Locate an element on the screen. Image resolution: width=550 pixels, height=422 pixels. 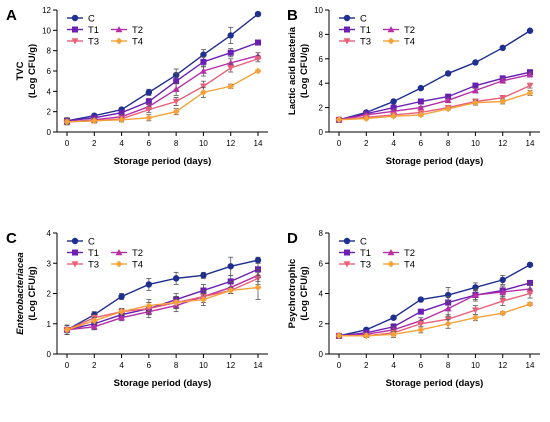
panel-letter: D is located at coordinates (292, 238).